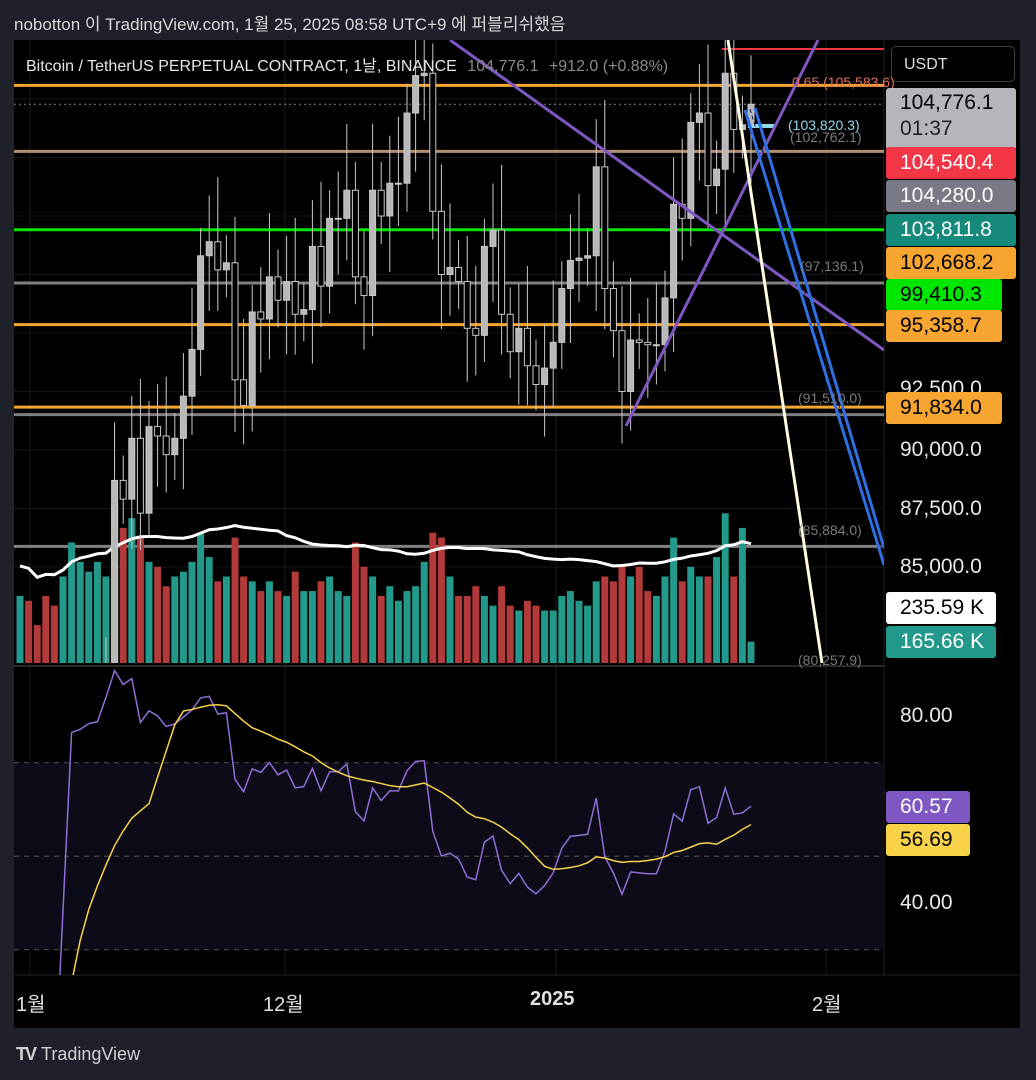  I want to click on trendline, so click(775, 351).